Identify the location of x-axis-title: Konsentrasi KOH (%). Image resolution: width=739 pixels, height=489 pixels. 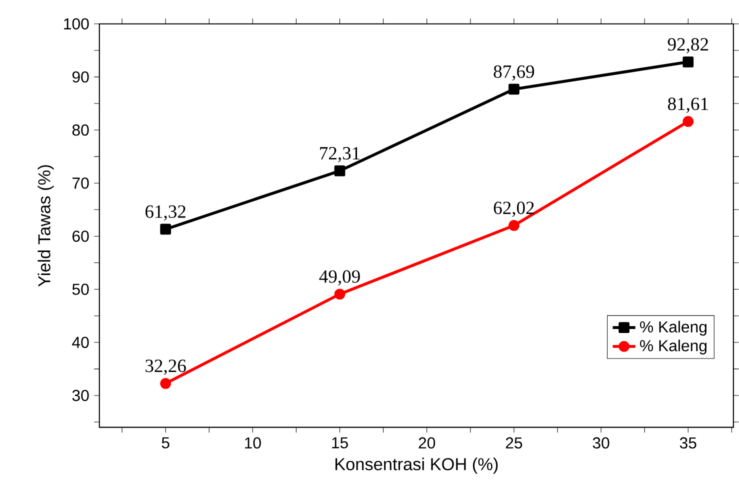
(416, 466).